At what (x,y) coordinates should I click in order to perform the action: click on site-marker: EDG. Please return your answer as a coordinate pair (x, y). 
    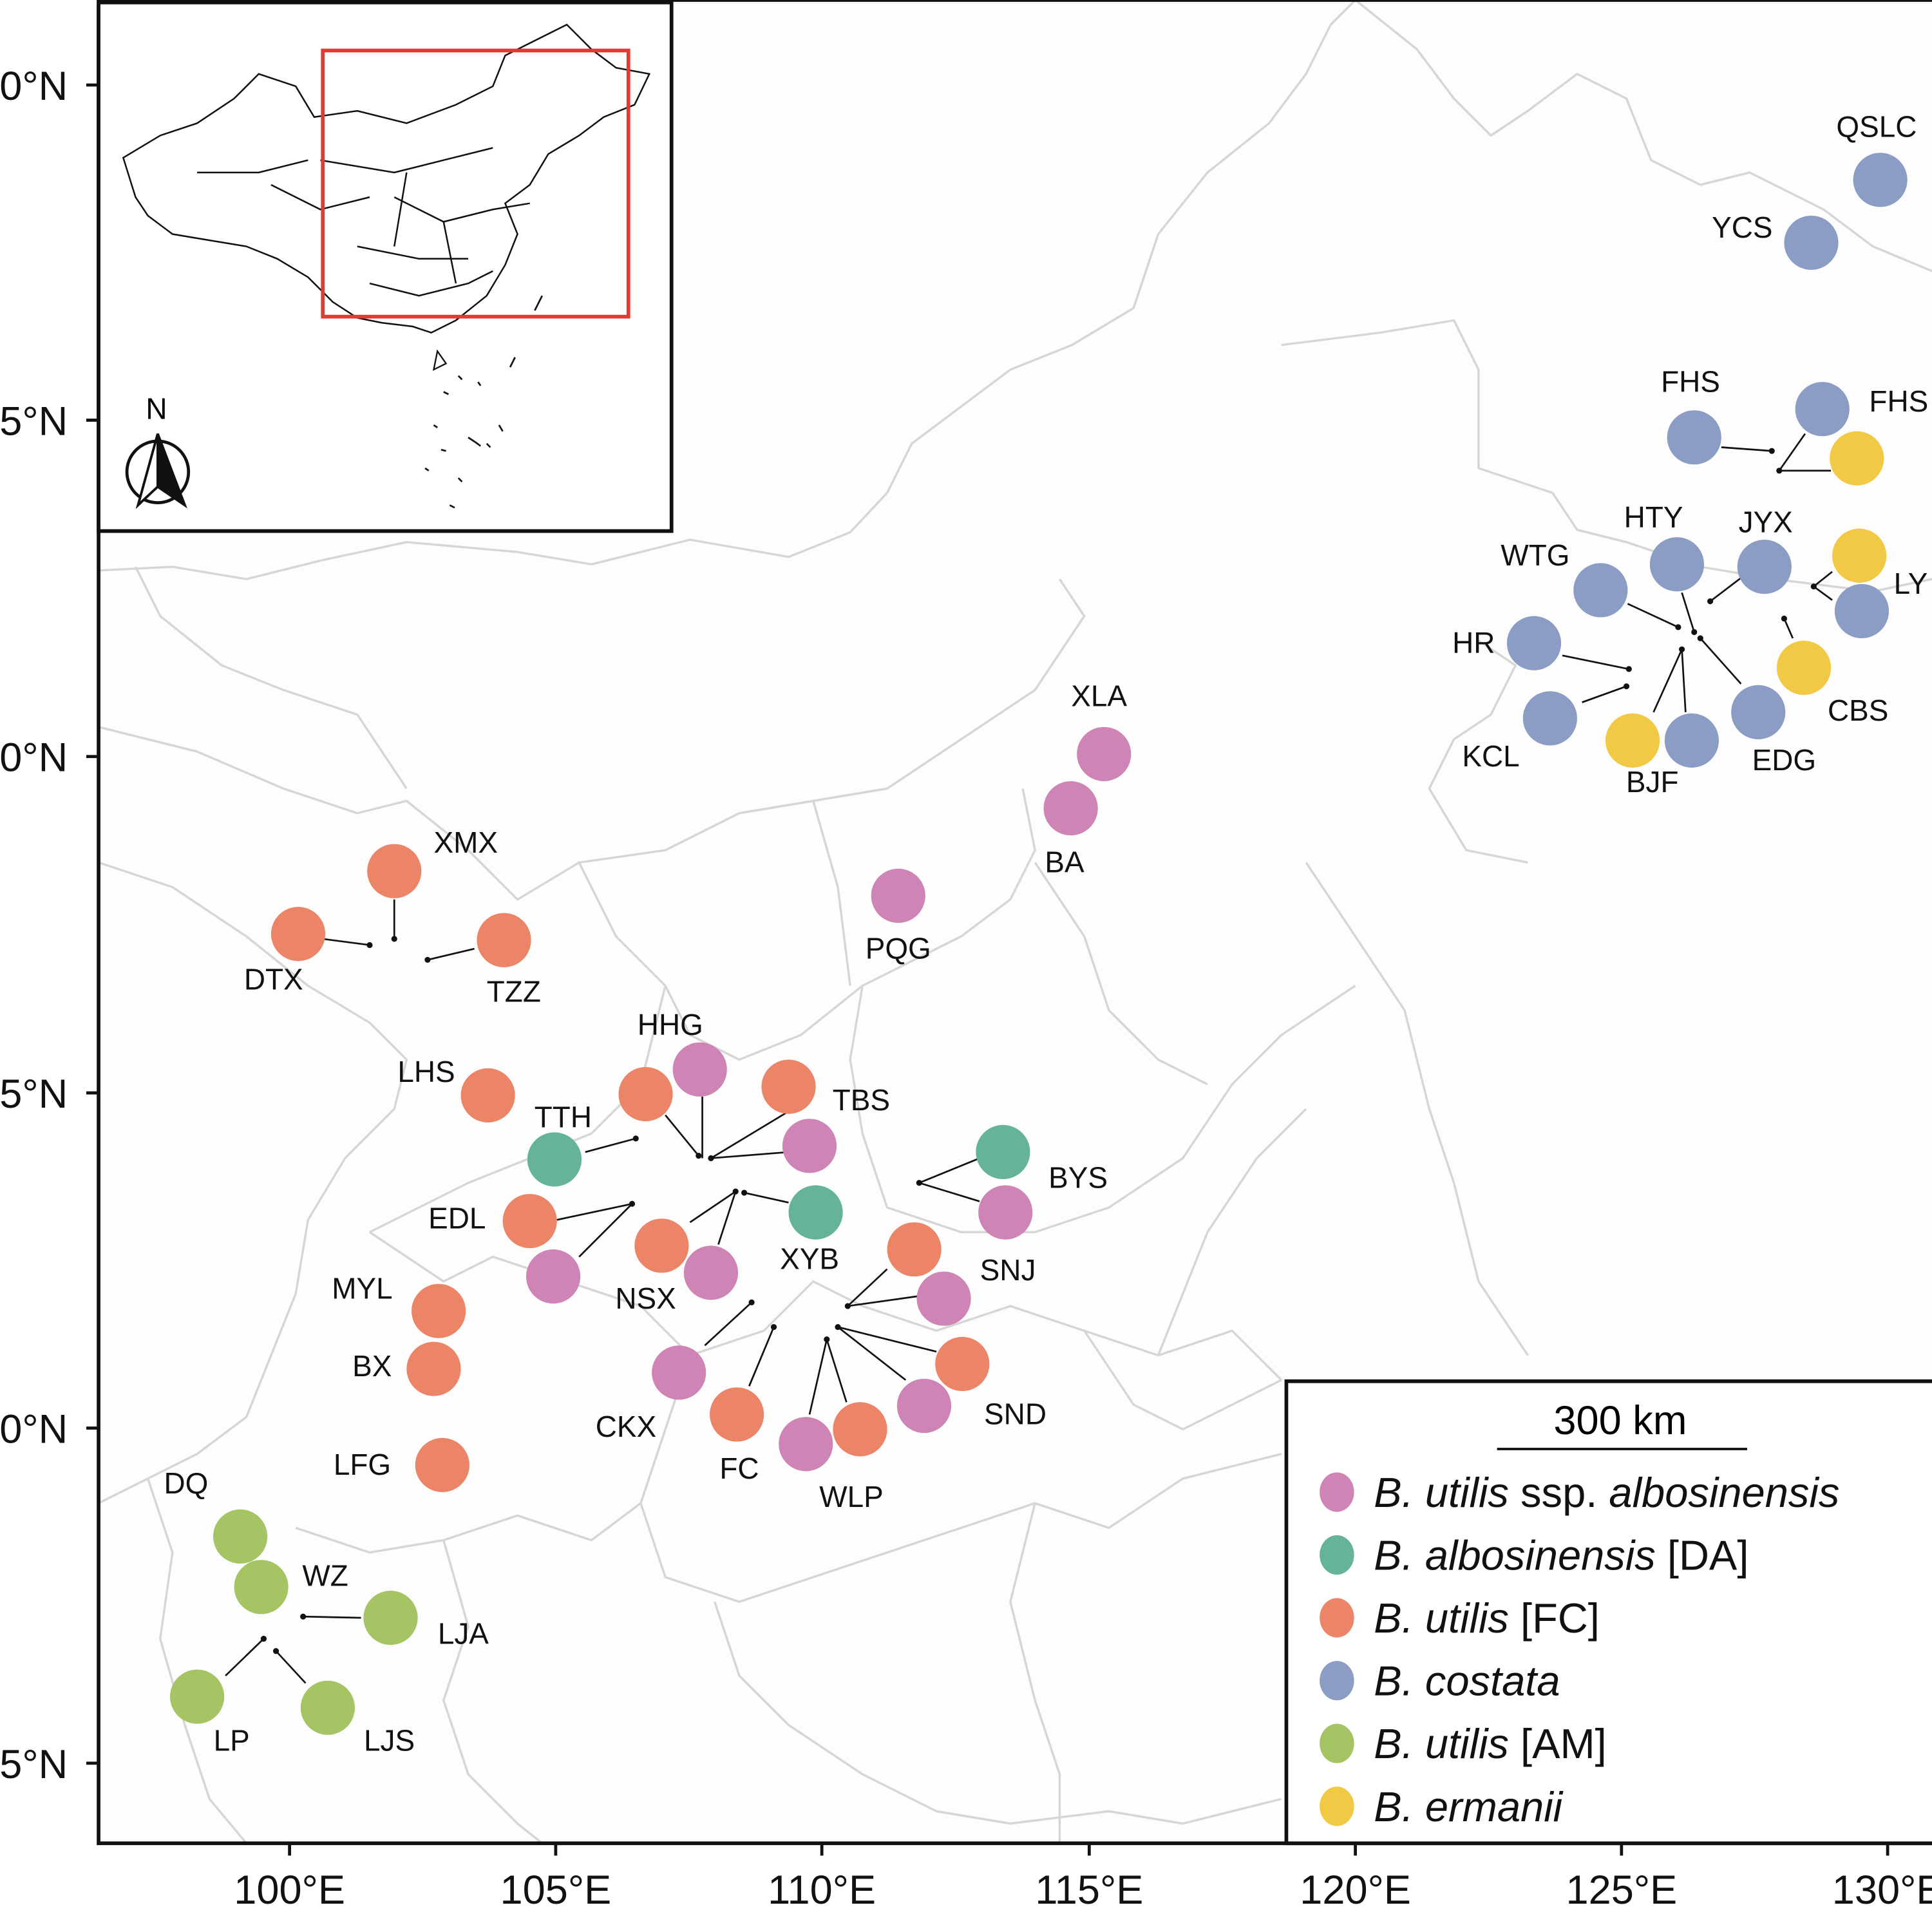
    Looking at the image, I should click on (1773, 731).